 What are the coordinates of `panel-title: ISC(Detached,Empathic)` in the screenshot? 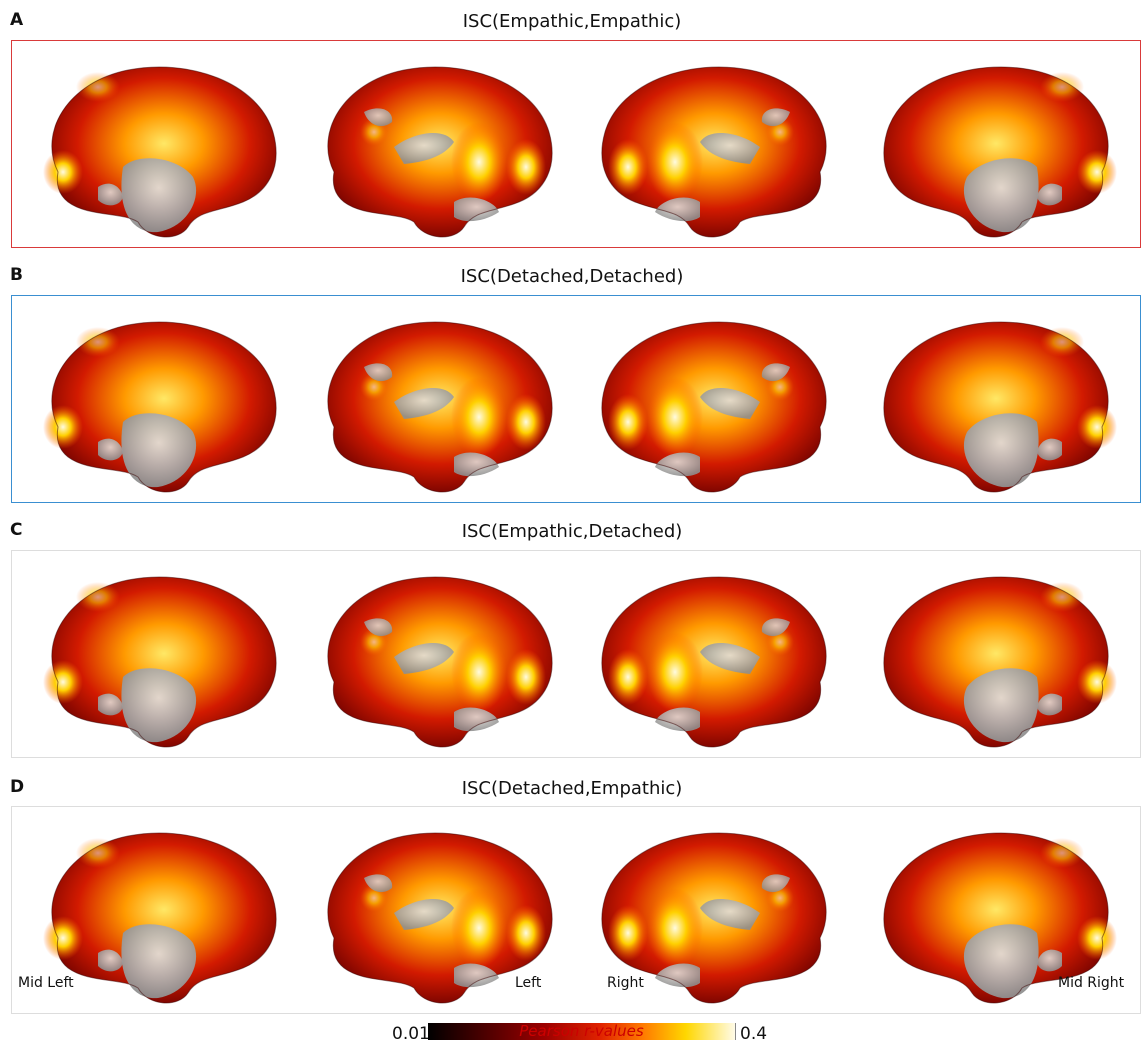 It's located at (572, 788).